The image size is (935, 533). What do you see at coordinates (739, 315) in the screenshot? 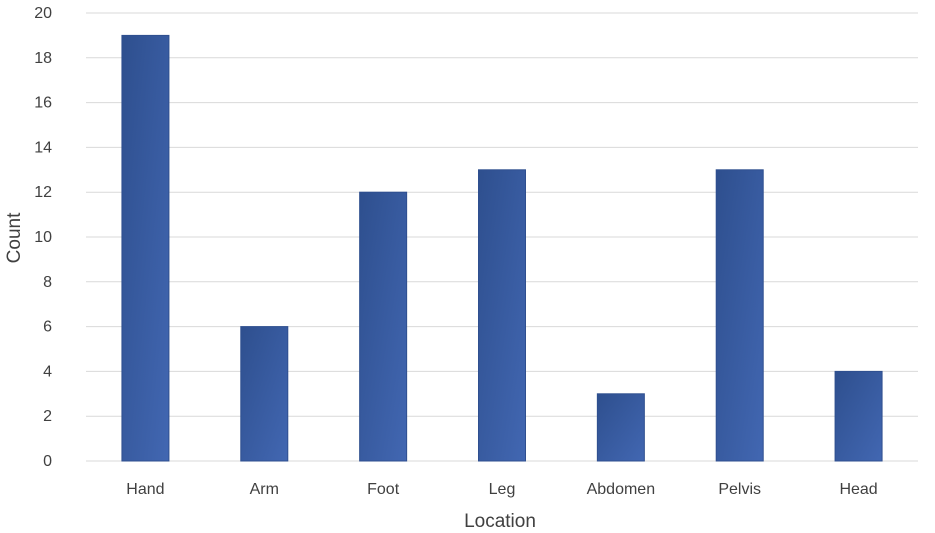
I see `bar-pelvis` at bounding box center [739, 315].